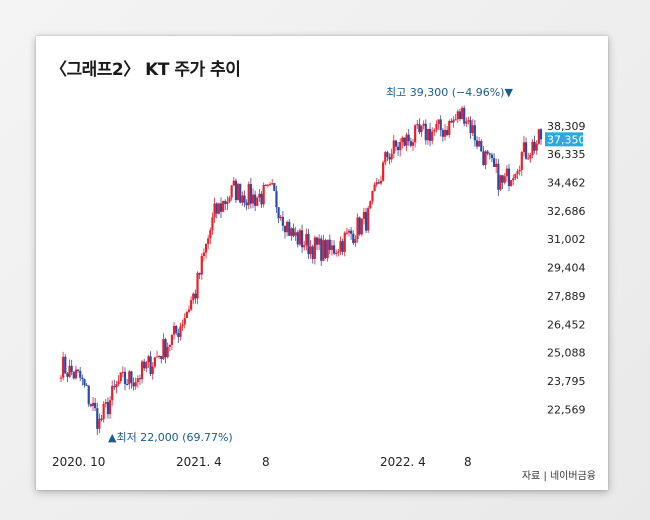  I want to click on y-tick-label: 38,309, so click(566, 126).